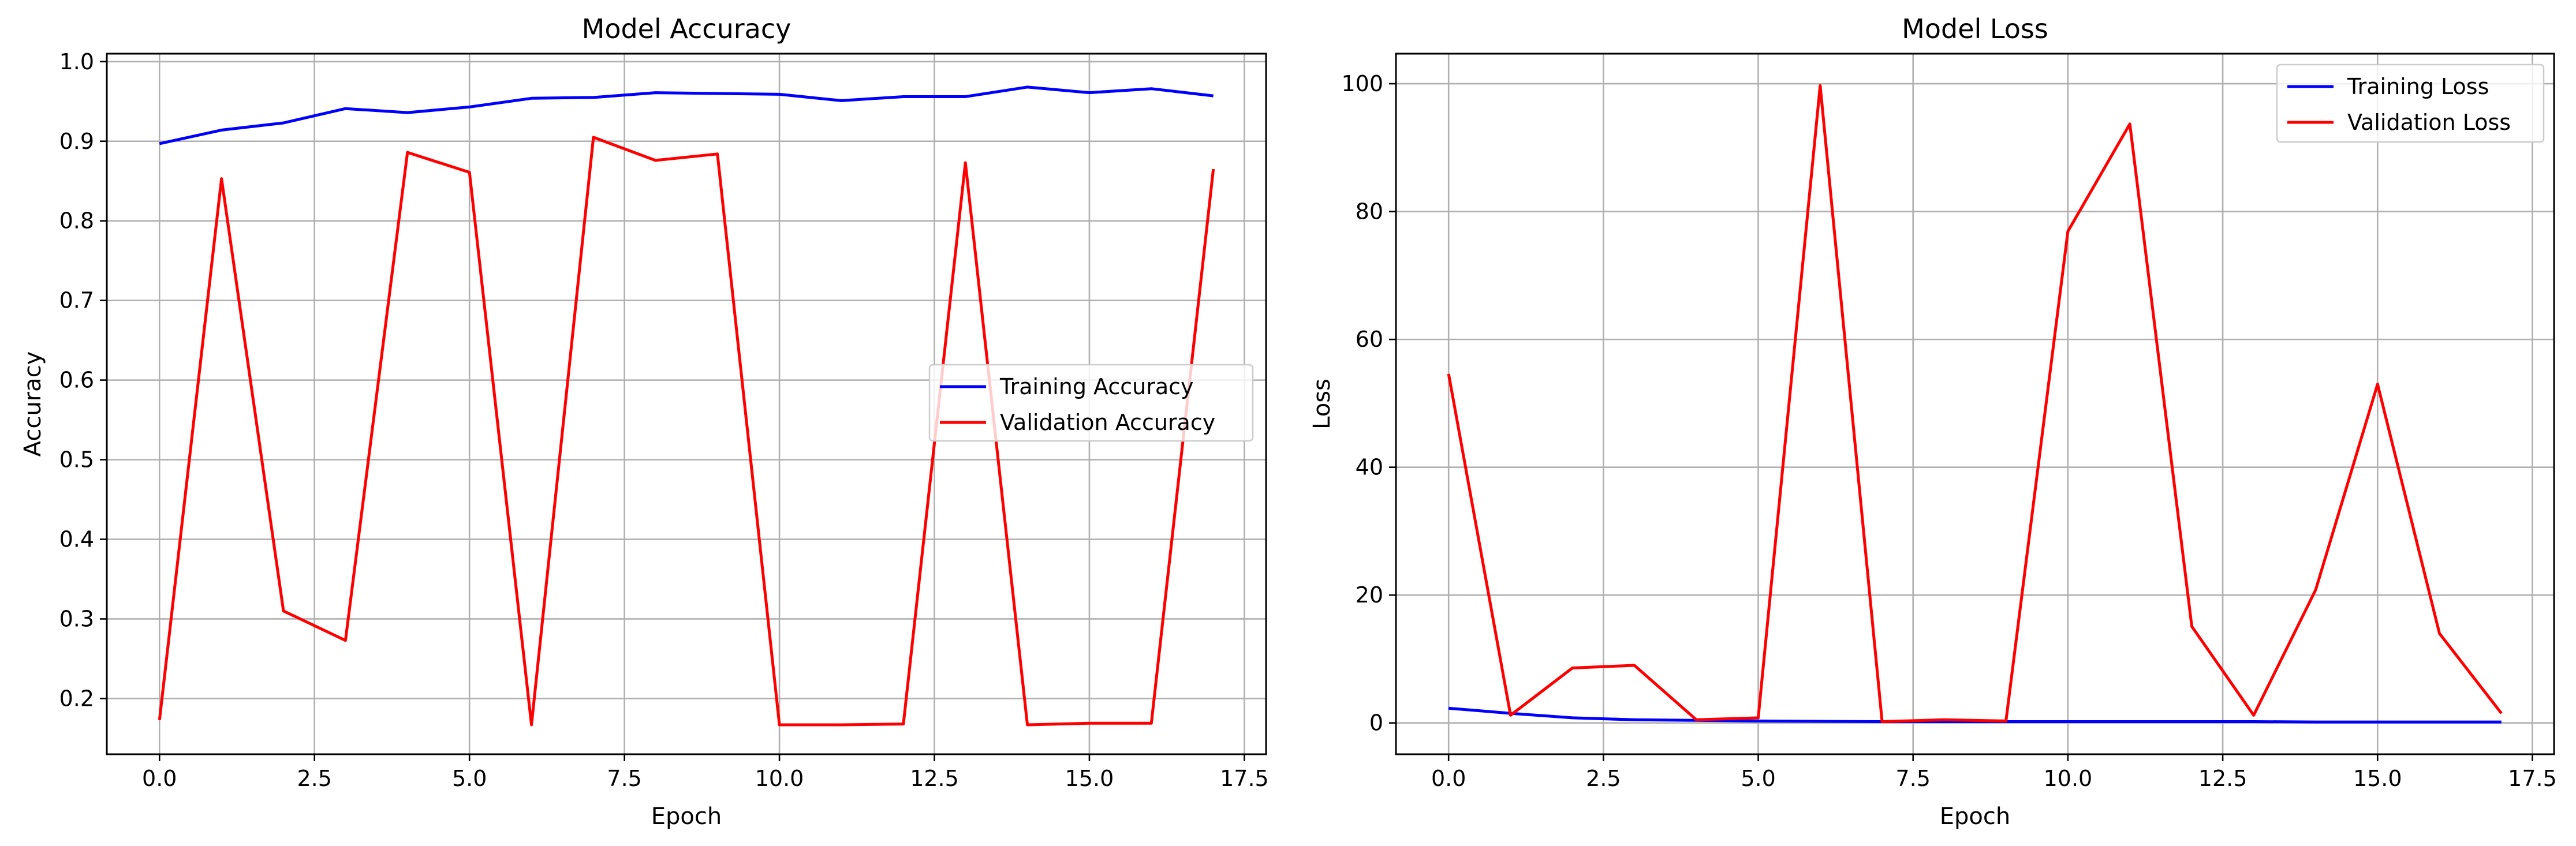 The image size is (2576, 846). I want to click on y-tick-label: 0.8, so click(76, 221).